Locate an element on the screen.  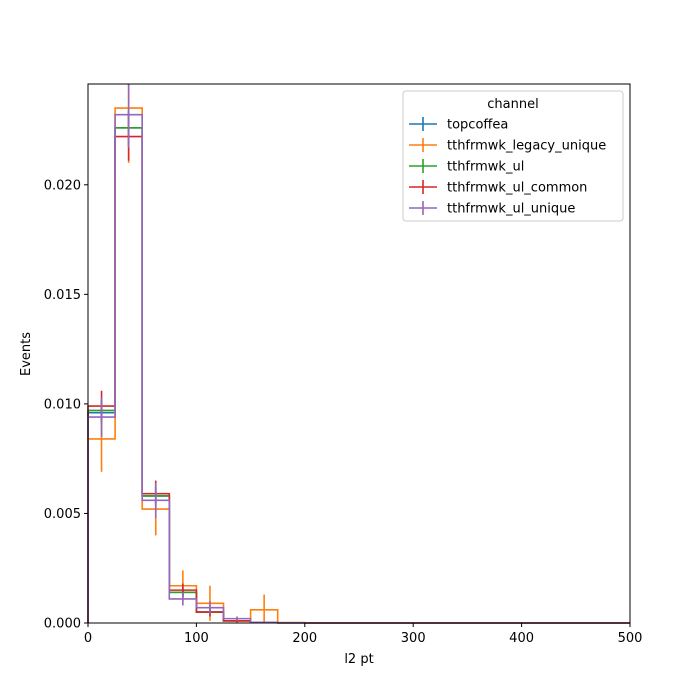
y-tick-label: 0.020 is located at coordinates (62, 185).